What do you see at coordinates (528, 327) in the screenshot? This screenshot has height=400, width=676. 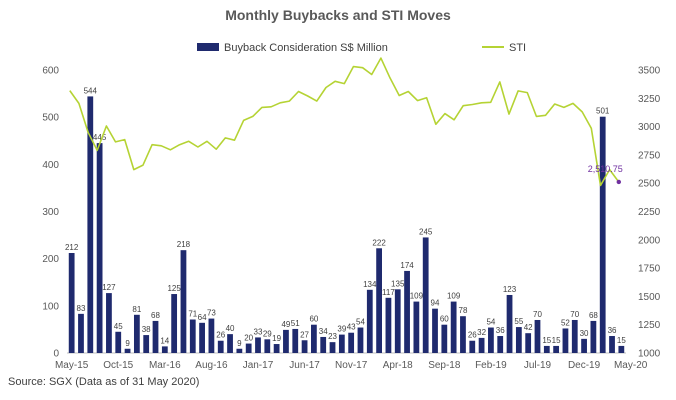 I see `bar-data-label: 42` at bounding box center [528, 327].